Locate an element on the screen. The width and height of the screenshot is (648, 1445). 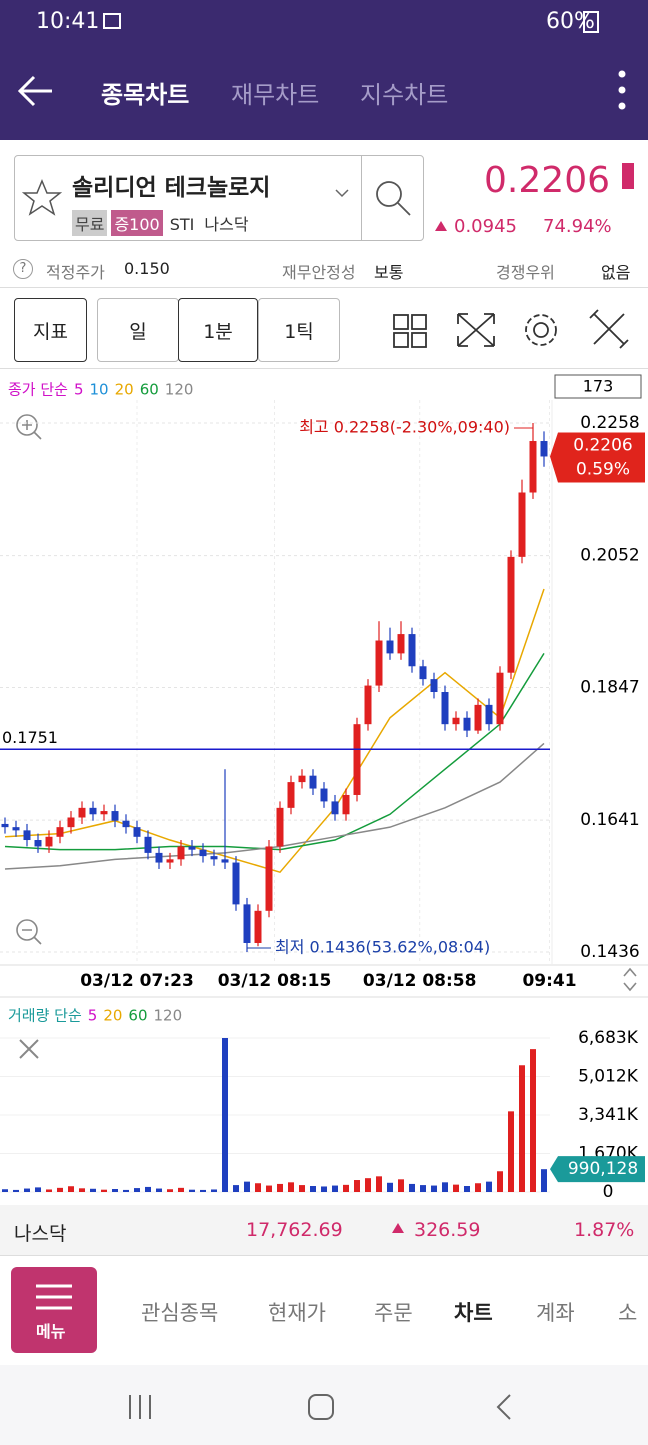
tag: 나스닥 is located at coordinates (226, 224).